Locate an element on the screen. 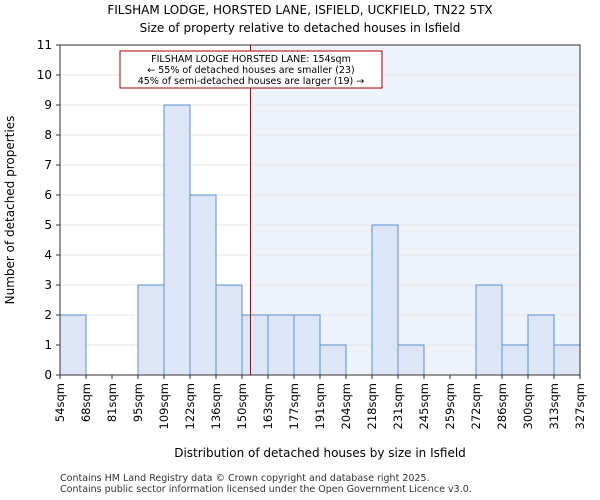  x-tick-label-204sqm: 204sqm is located at coordinates (346, 406).